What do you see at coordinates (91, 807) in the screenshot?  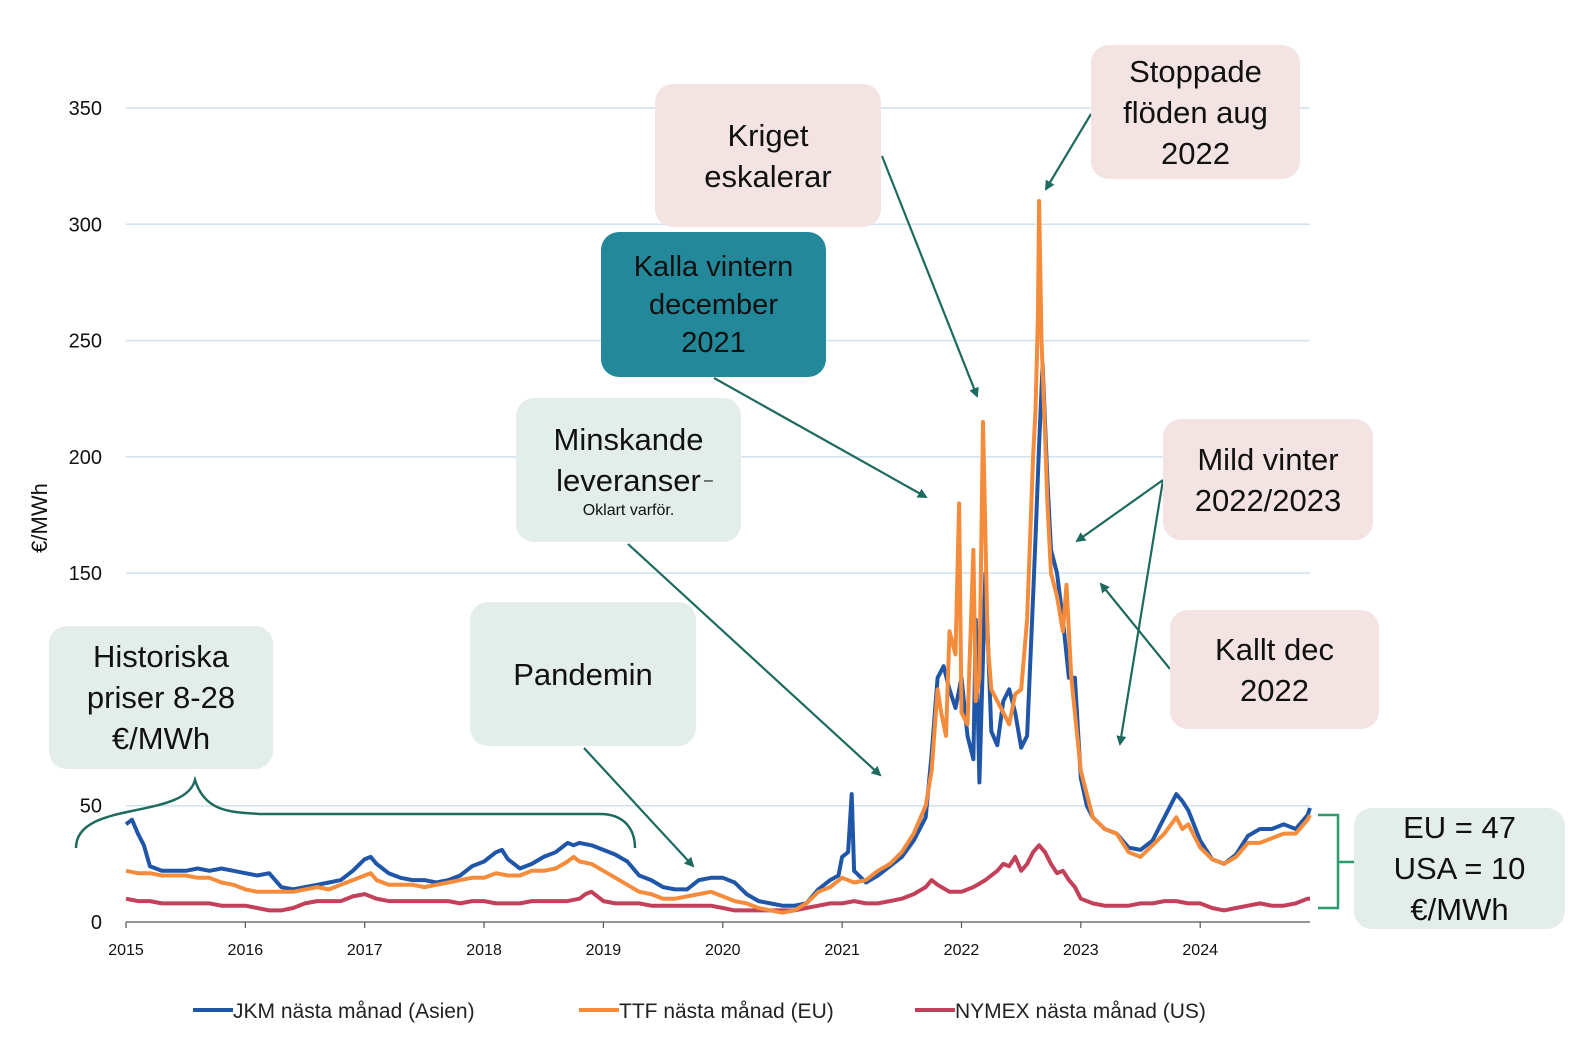 I see `y-tick-label: 50` at bounding box center [91, 807].